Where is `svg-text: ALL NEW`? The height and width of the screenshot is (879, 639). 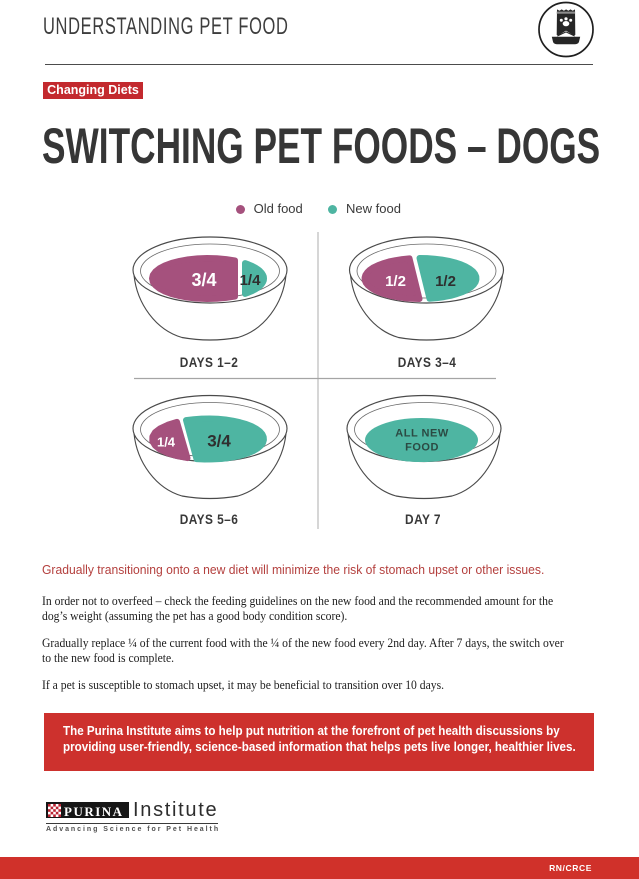
svg-text: ALL NEW is located at coordinates (422, 434).